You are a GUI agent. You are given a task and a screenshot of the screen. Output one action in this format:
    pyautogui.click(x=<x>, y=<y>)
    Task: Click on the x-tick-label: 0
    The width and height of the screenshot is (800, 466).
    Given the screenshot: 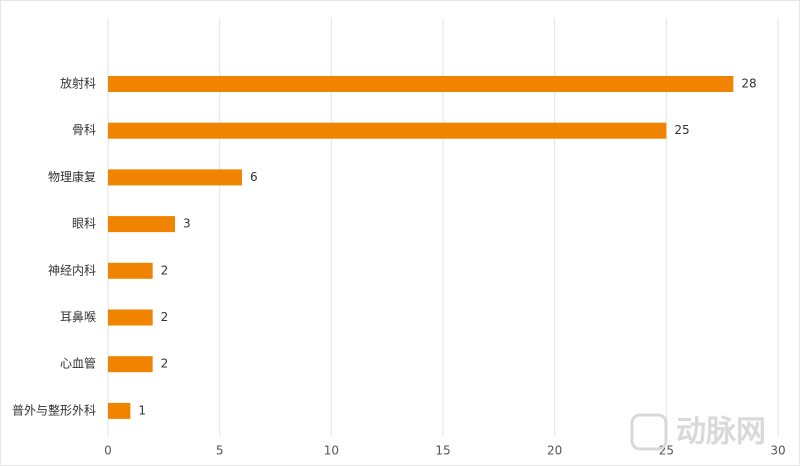 What is the action you would take?
    pyautogui.click(x=108, y=451)
    